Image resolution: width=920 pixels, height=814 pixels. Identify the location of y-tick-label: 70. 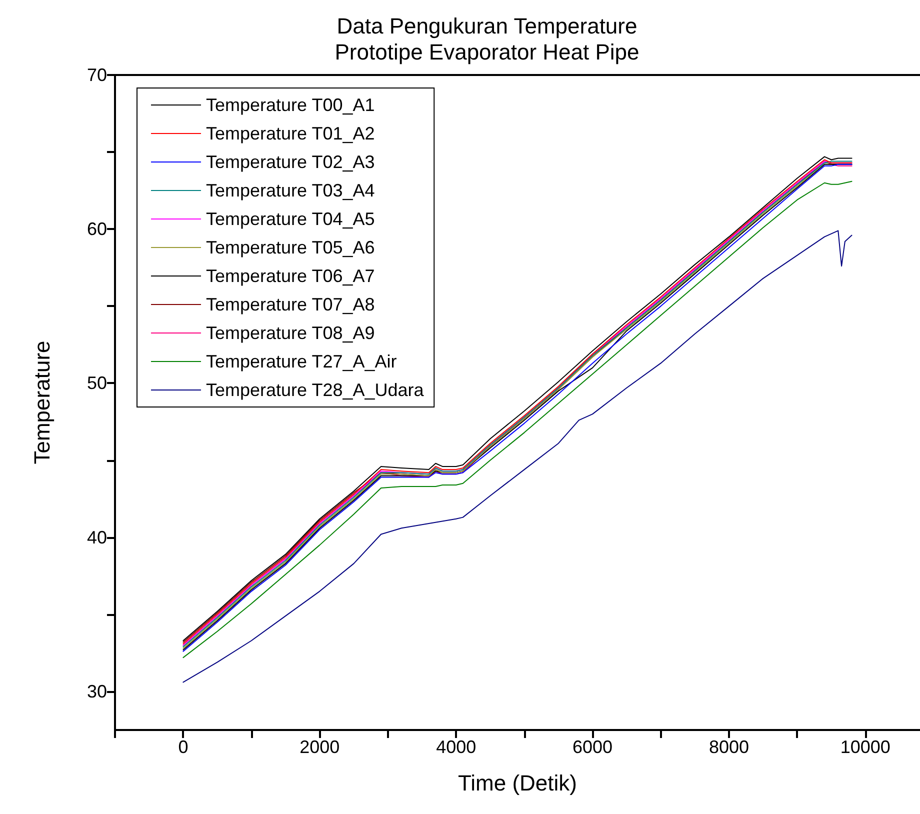
(96, 75).